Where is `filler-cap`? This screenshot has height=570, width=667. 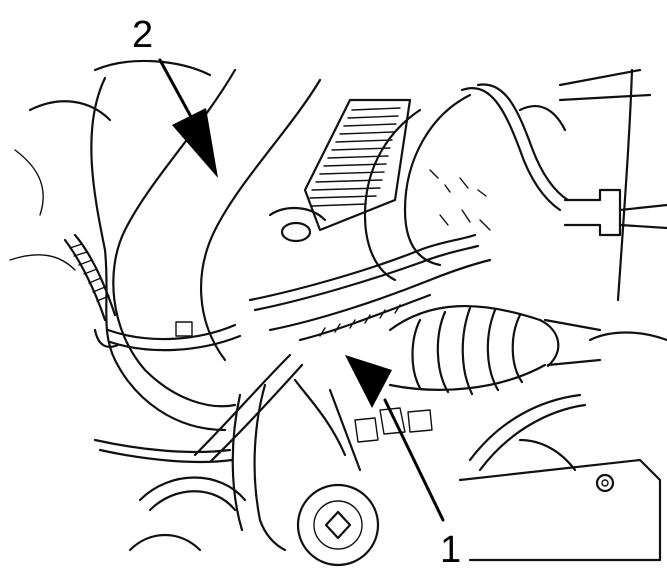
filler-cap is located at coordinates (338, 525).